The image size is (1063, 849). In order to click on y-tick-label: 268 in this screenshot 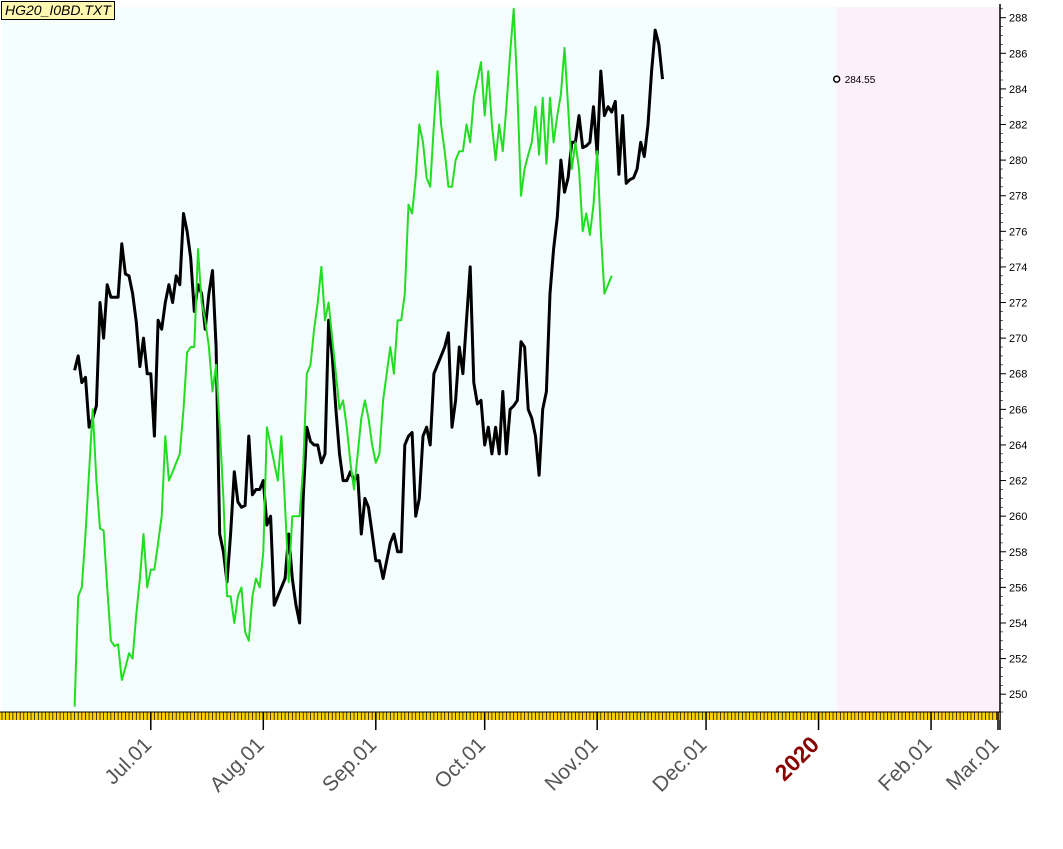, I will do `click(1018, 375)`.